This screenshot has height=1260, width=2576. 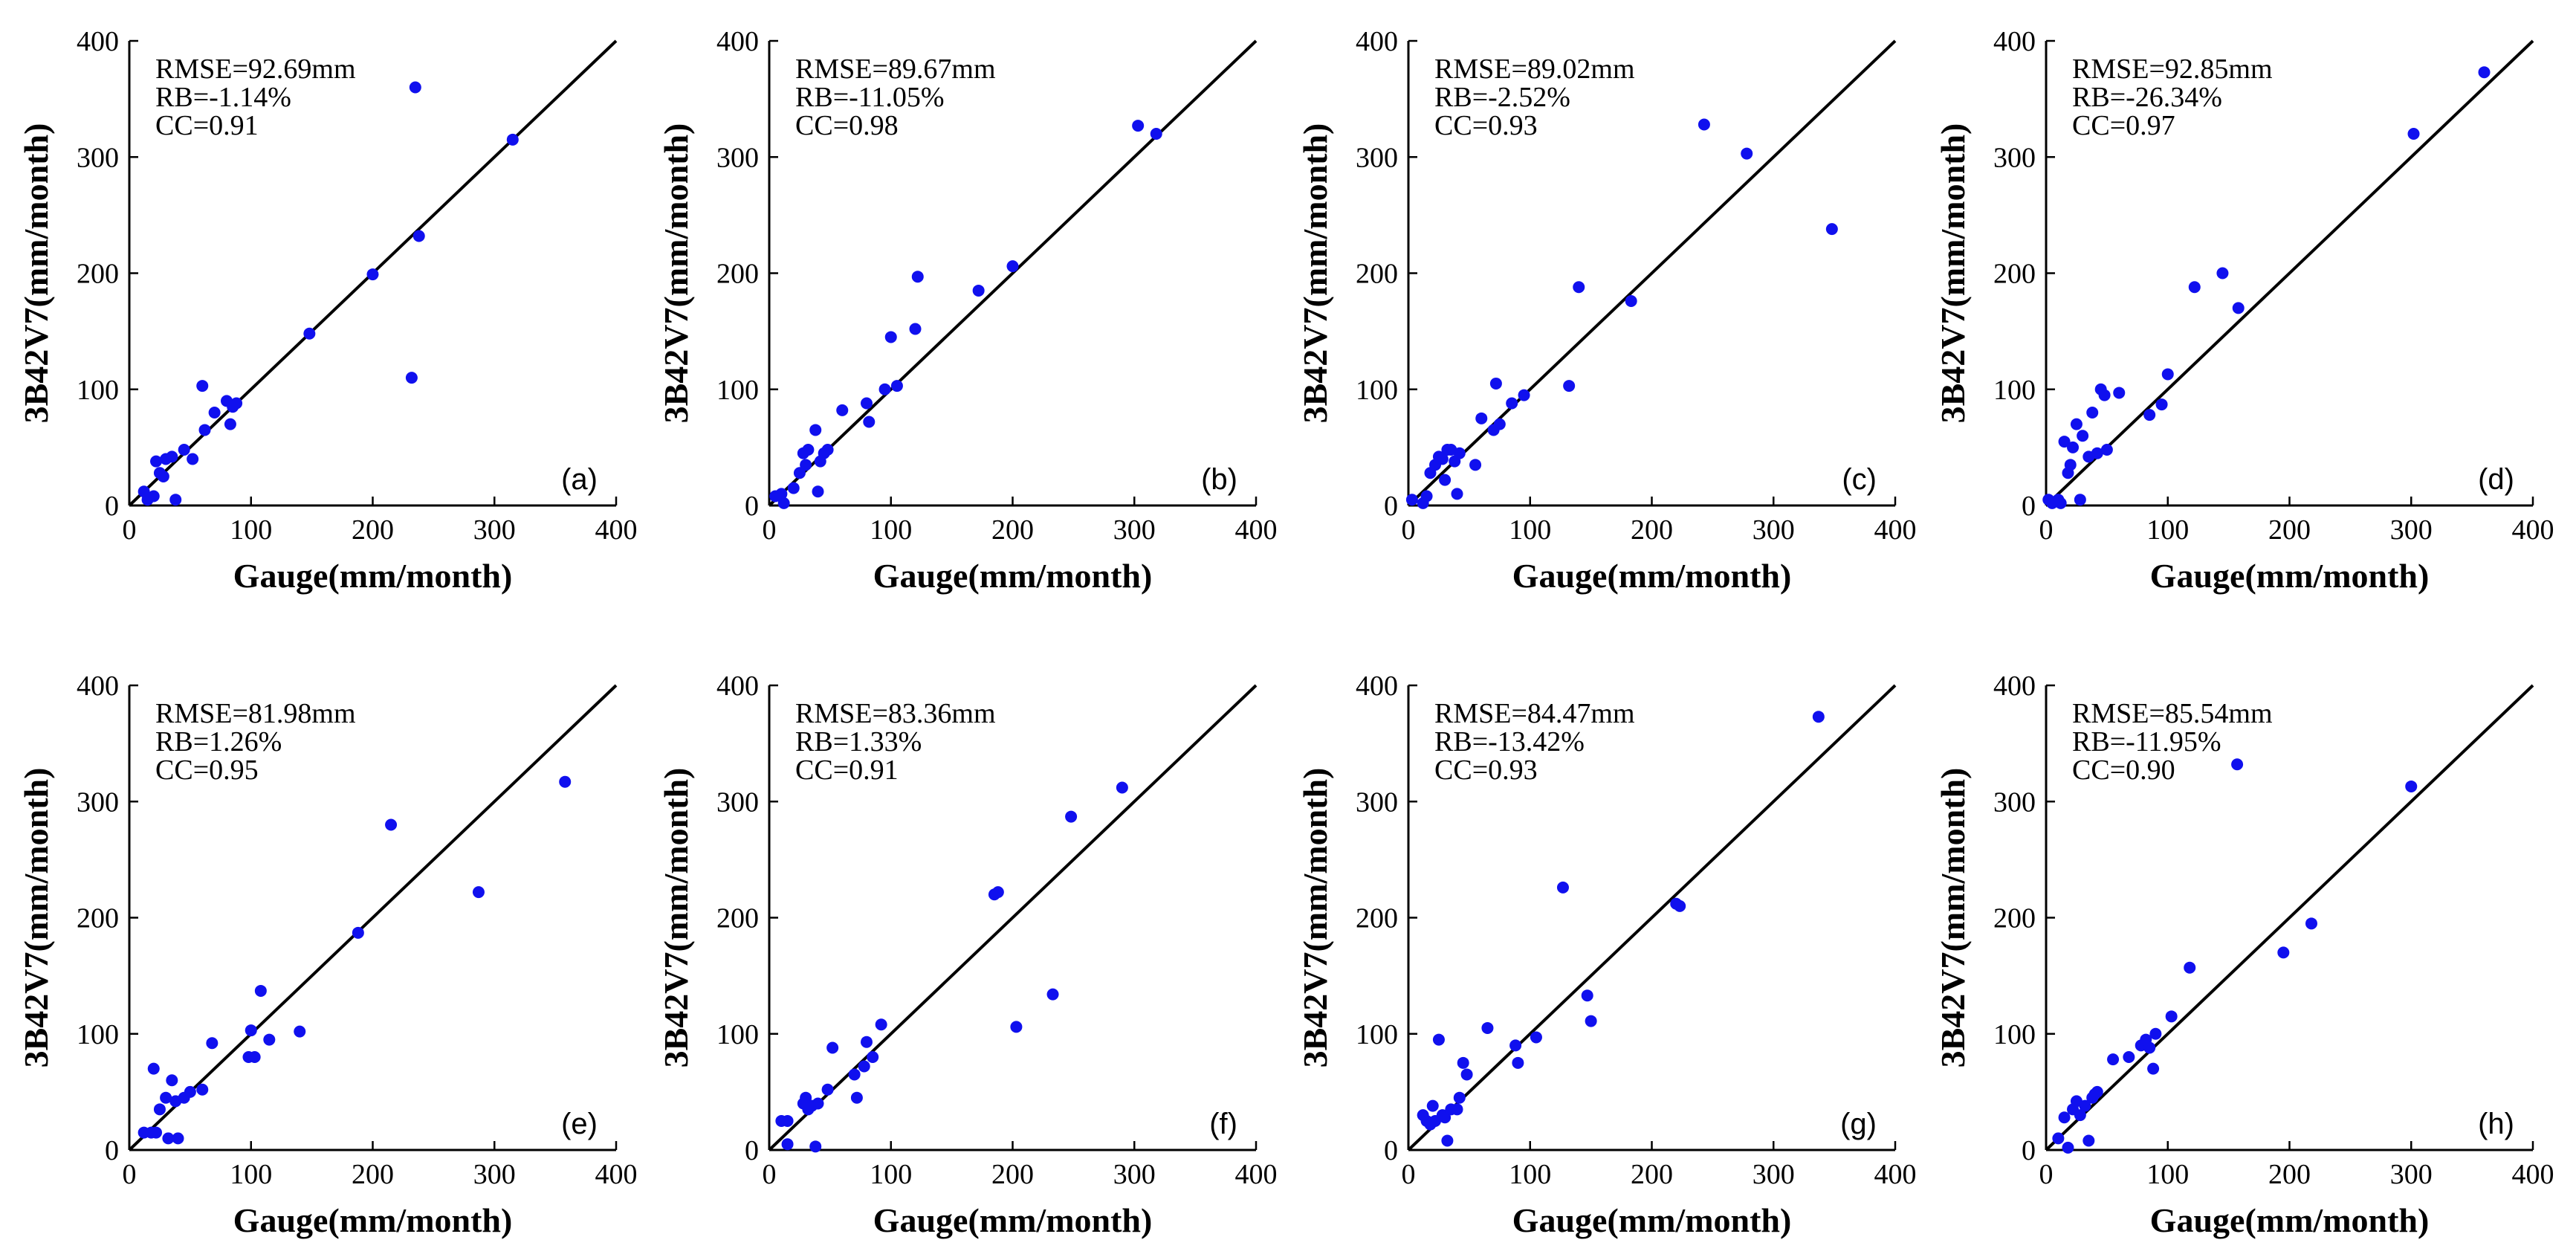 I want to click on stat-annotation: RB=1.26%, so click(x=219, y=742).